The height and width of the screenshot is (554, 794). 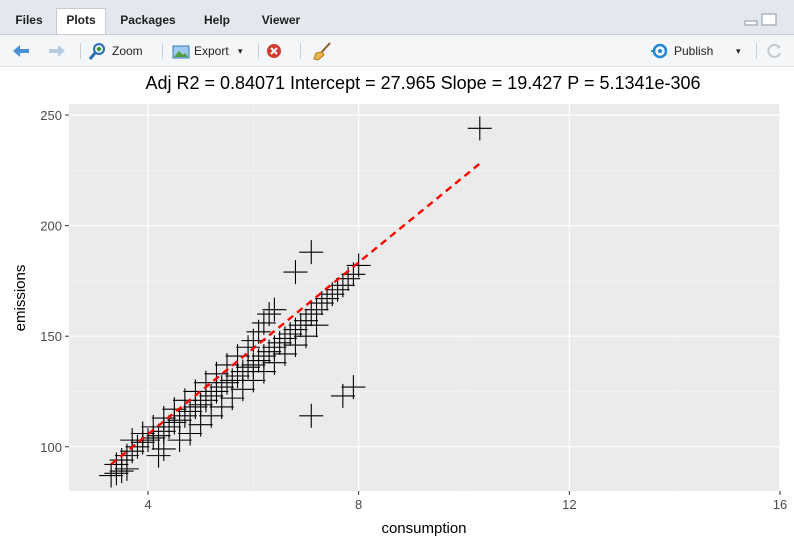 I want to click on clear-all-button, so click(x=324, y=51).